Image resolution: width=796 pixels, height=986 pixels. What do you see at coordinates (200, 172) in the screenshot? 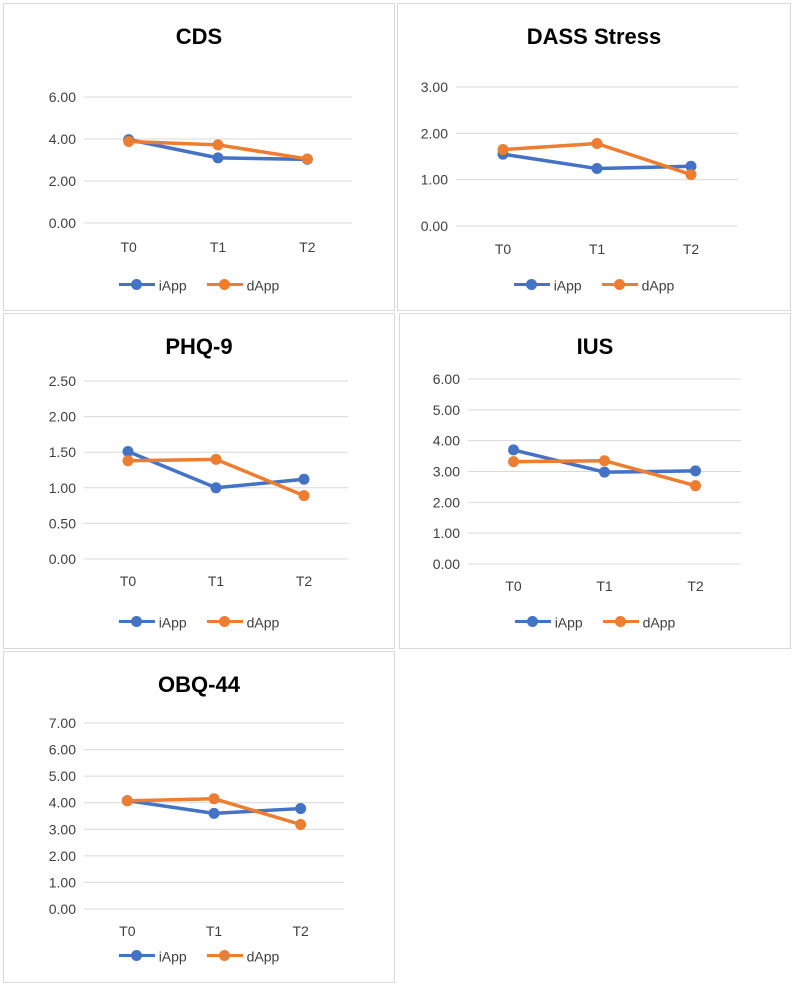
I see `chart-plot: 0.00 2.00 4.00 6.00 T0 T1 T2` at bounding box center [200, 172].